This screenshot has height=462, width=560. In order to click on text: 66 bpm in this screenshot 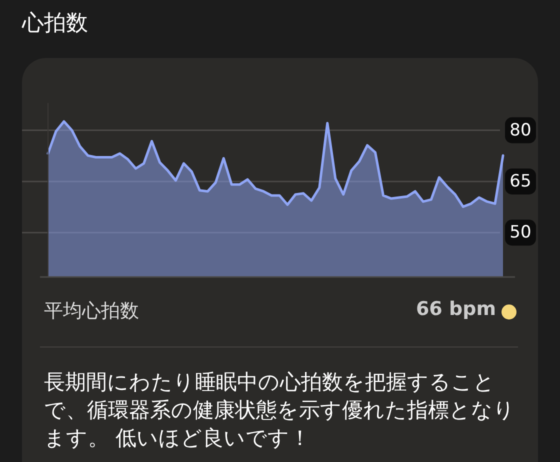, I will do `click(456, 309)`.